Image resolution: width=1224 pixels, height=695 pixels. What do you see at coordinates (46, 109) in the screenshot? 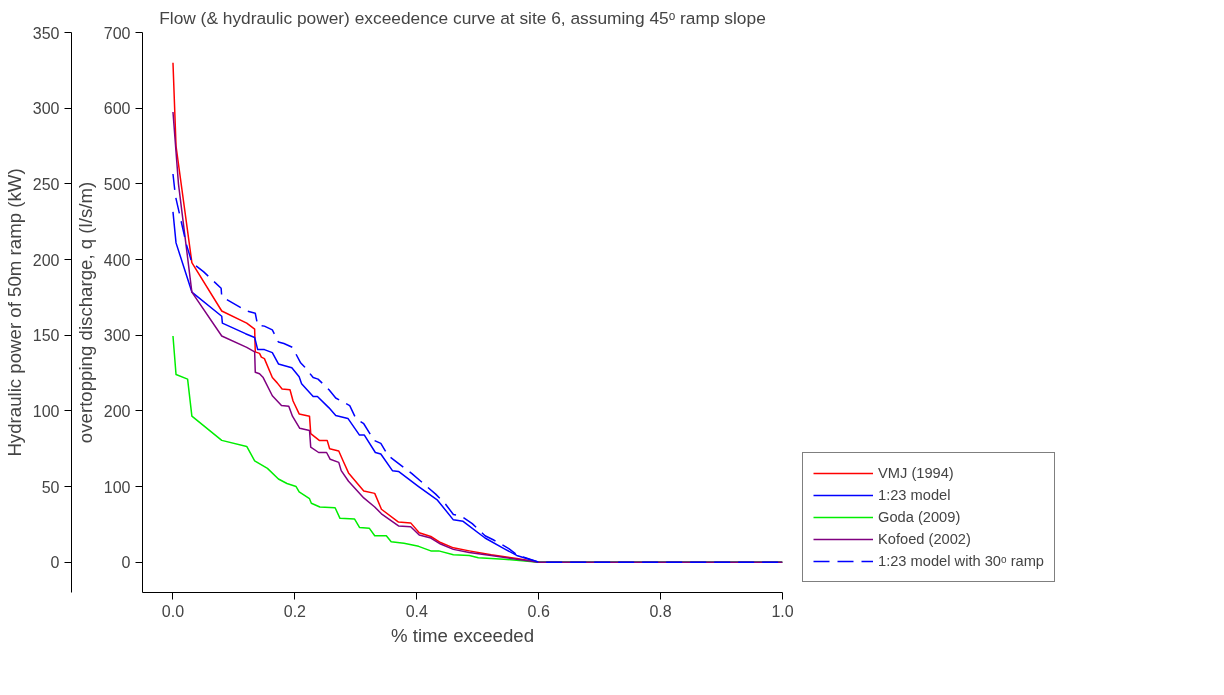
I see `y2-tick-label: 300` at bounding box center [46, 109].